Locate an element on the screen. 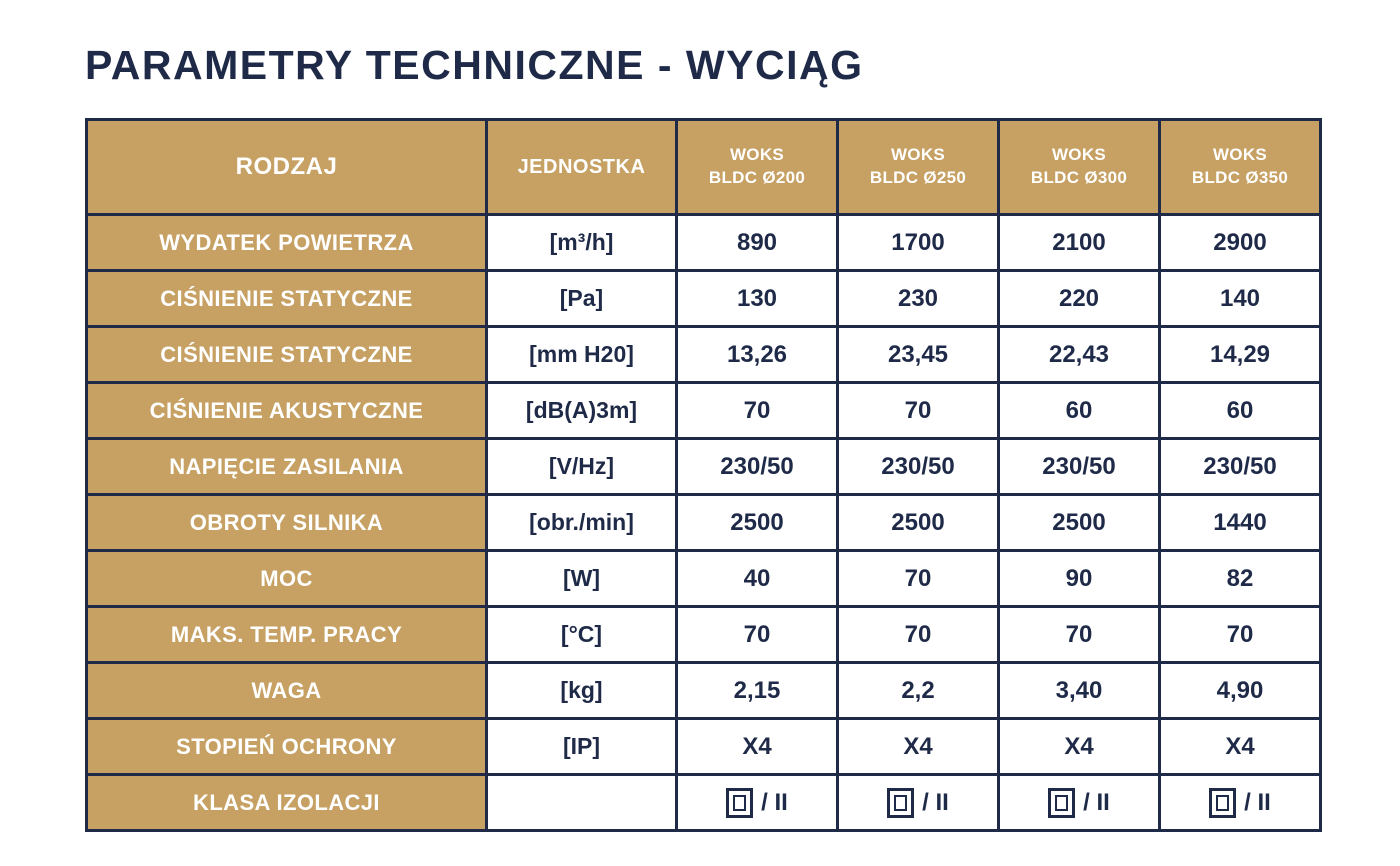 The image size is (1400, 866). row-unit: [IP] is located at coordinates (581, 746).